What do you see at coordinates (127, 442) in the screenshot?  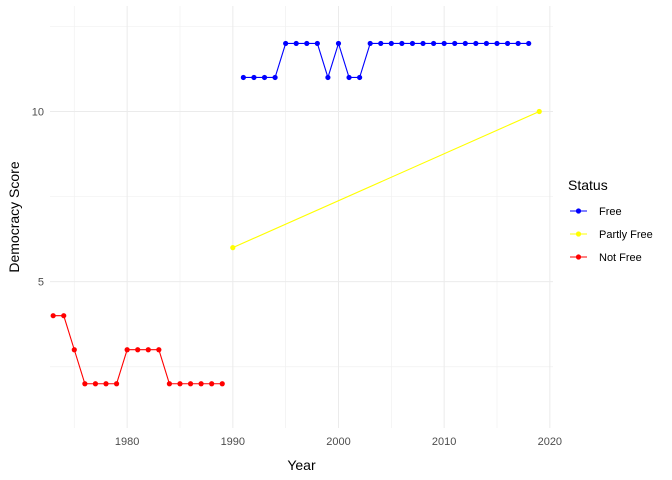 I see `x-tick-label: 1980` at bounding box center [127, 442].